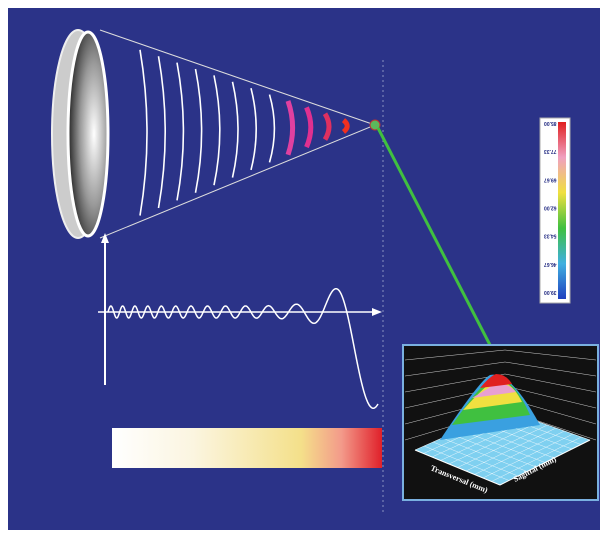 The image size is (610, 540). I want to click on temperature-bar, so click(247, 448).